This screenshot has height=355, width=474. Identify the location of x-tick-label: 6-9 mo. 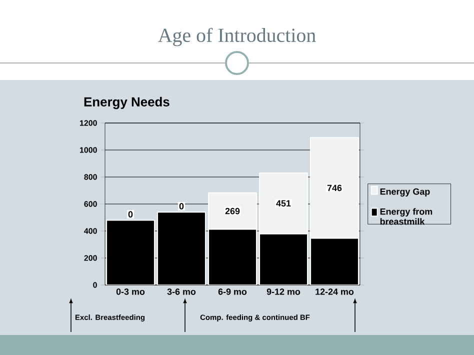
(232, 291).